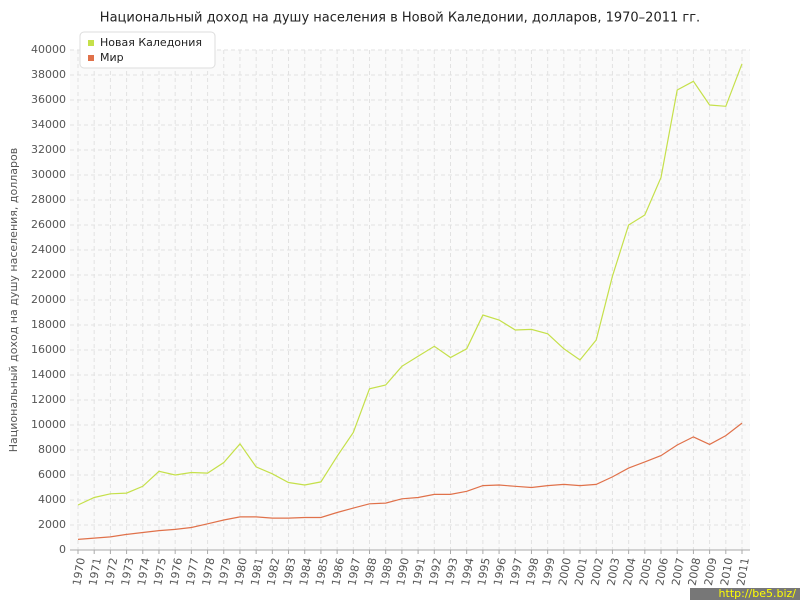 This screenshot has width=800, height=600. I want to click on x-tick-label: 1985, so click(322, 572).